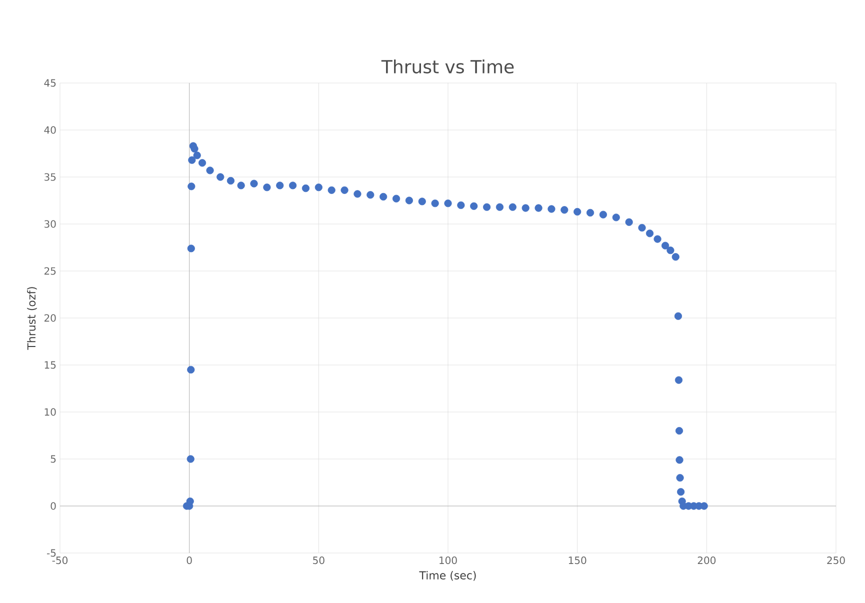  Describe the element at coordinates (60, 560) in the screenshot. I see `x-tick-label: -50` at that location.